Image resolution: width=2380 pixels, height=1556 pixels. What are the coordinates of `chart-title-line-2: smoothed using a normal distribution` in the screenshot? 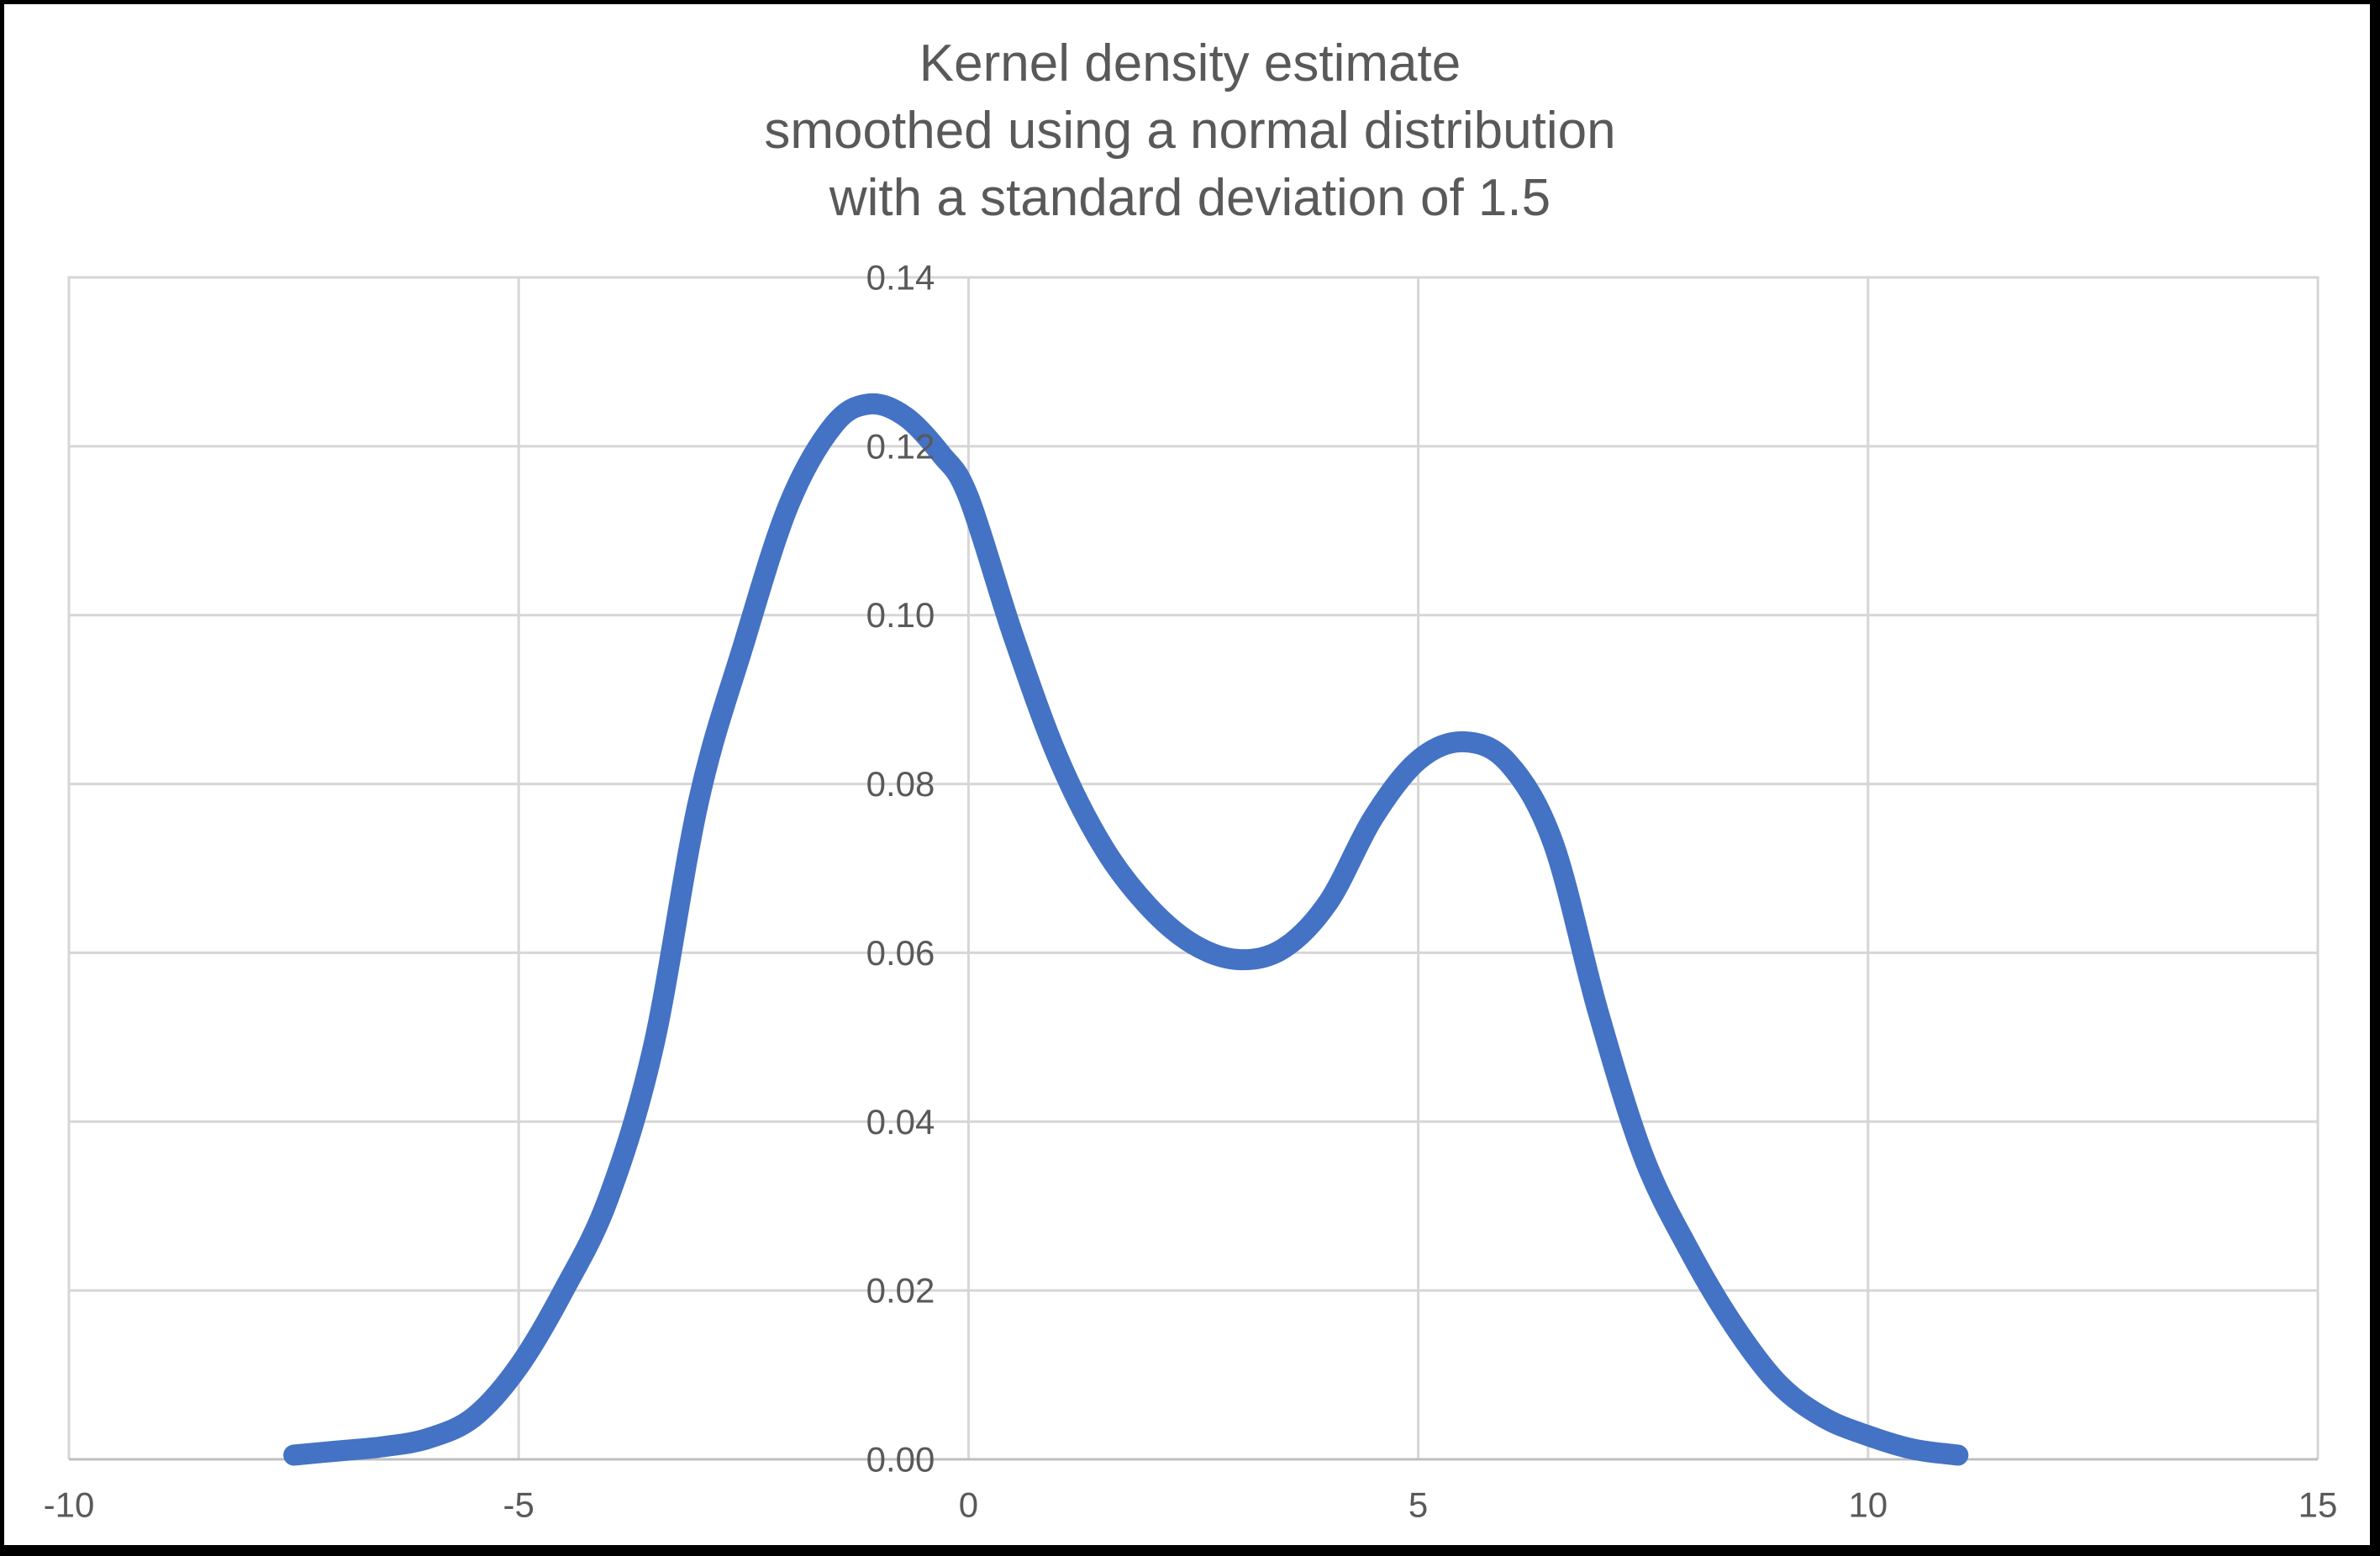 It's located at (1190, 131).